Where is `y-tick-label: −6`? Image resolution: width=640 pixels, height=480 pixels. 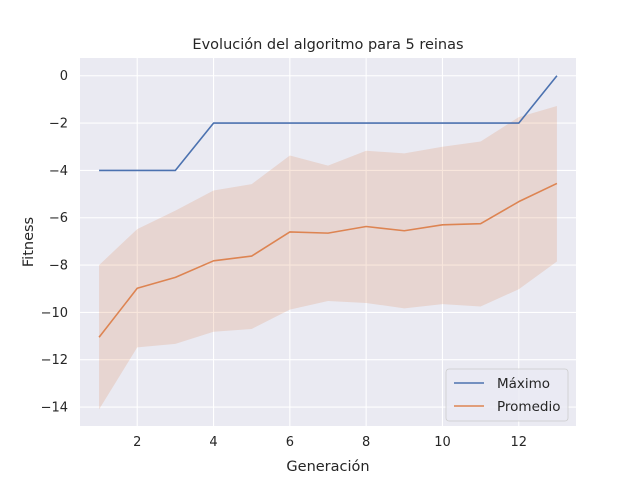 y-tick-label: −6 is located at coordinates (58, 218).